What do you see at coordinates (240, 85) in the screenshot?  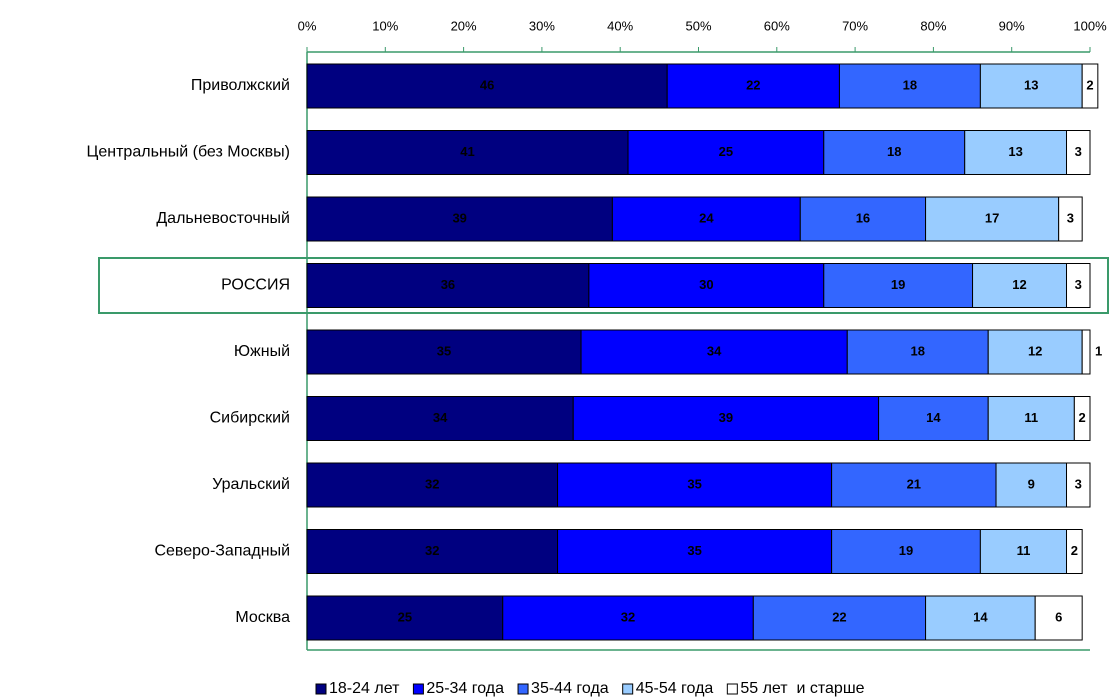 I see `category-label: Приволжский` at bounding box center [240, 85].